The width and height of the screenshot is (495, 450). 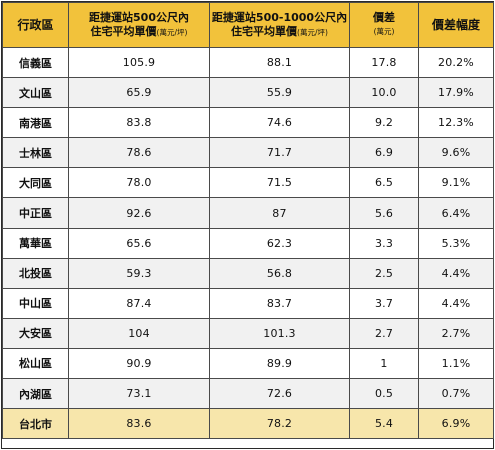 I want to click on cell-near: 78.0, so click(x=139, y=183).